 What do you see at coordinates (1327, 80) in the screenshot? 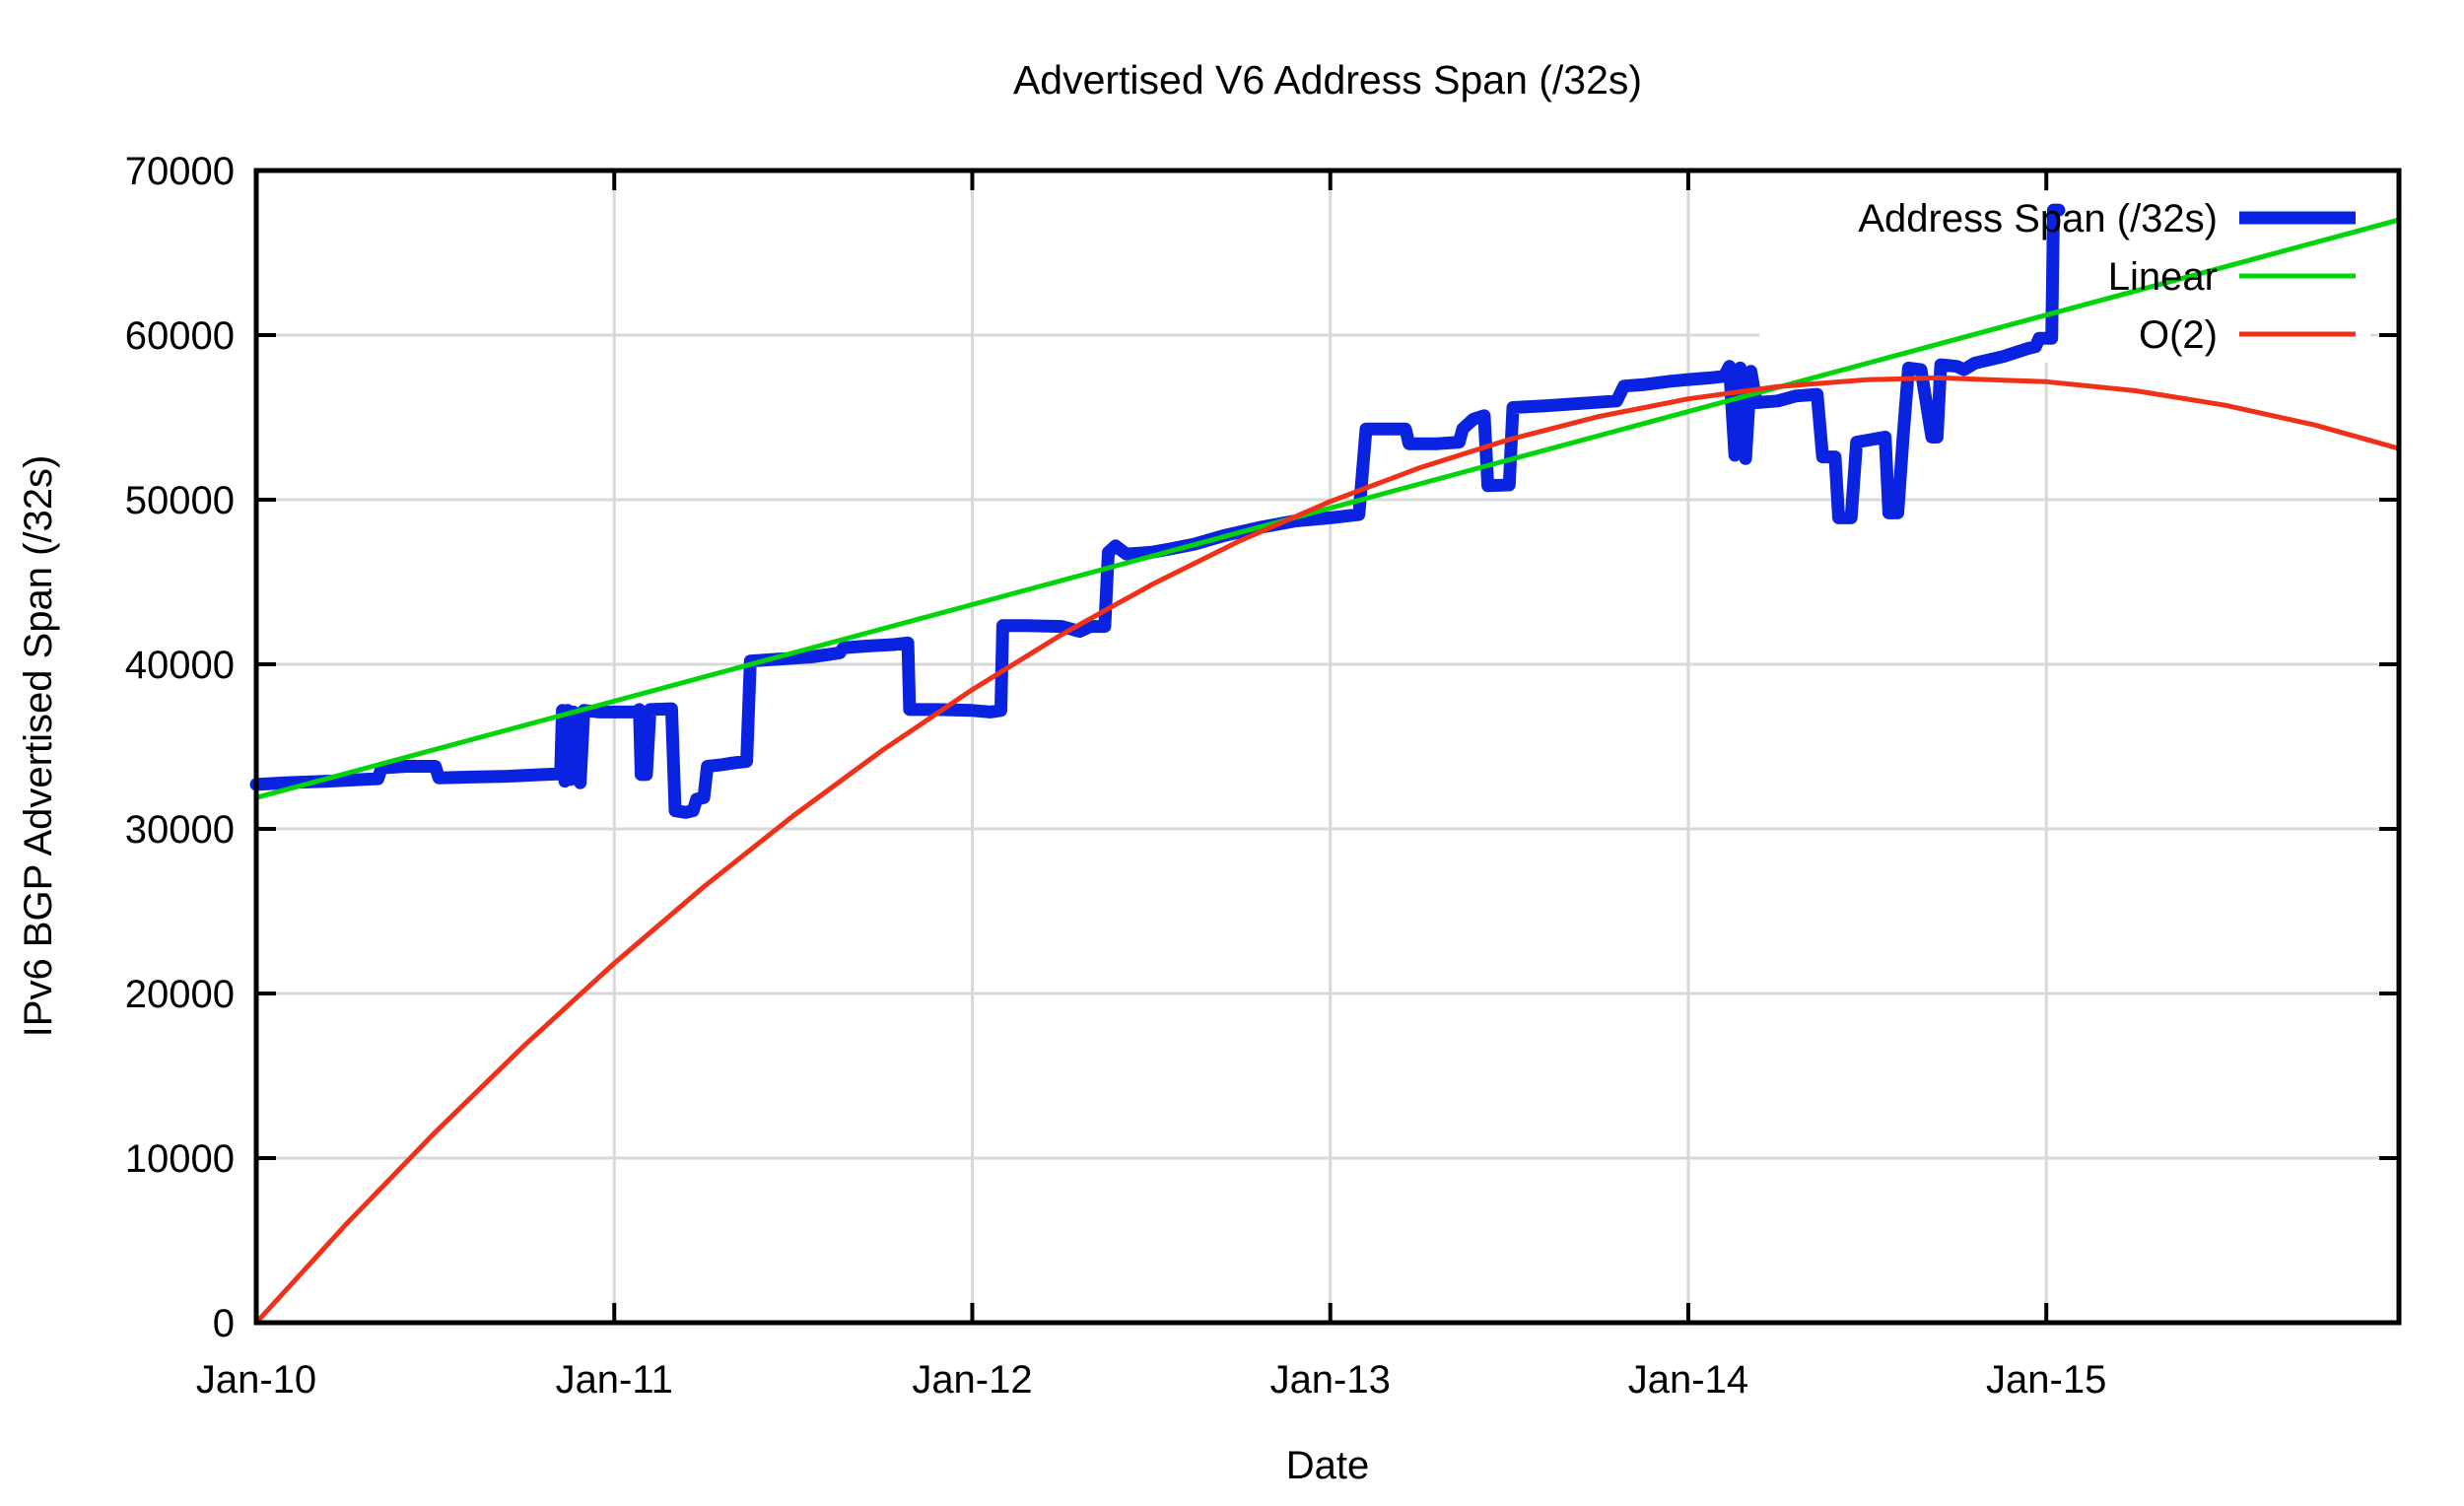
I see `chart-title: Advertised V6 Address Span (/32s)` at bounding box center [1327, 80].